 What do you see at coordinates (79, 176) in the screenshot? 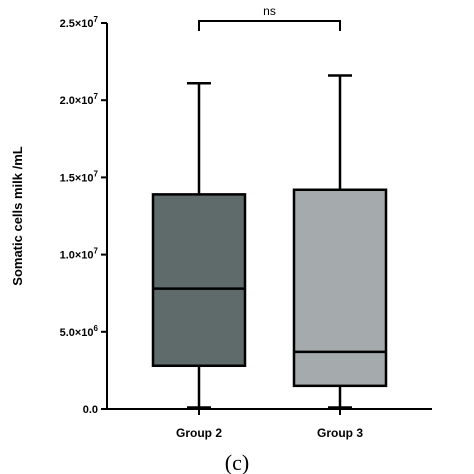
I see `y-tick-label: 1.5×10⁷` at bounding box center [79, 176].